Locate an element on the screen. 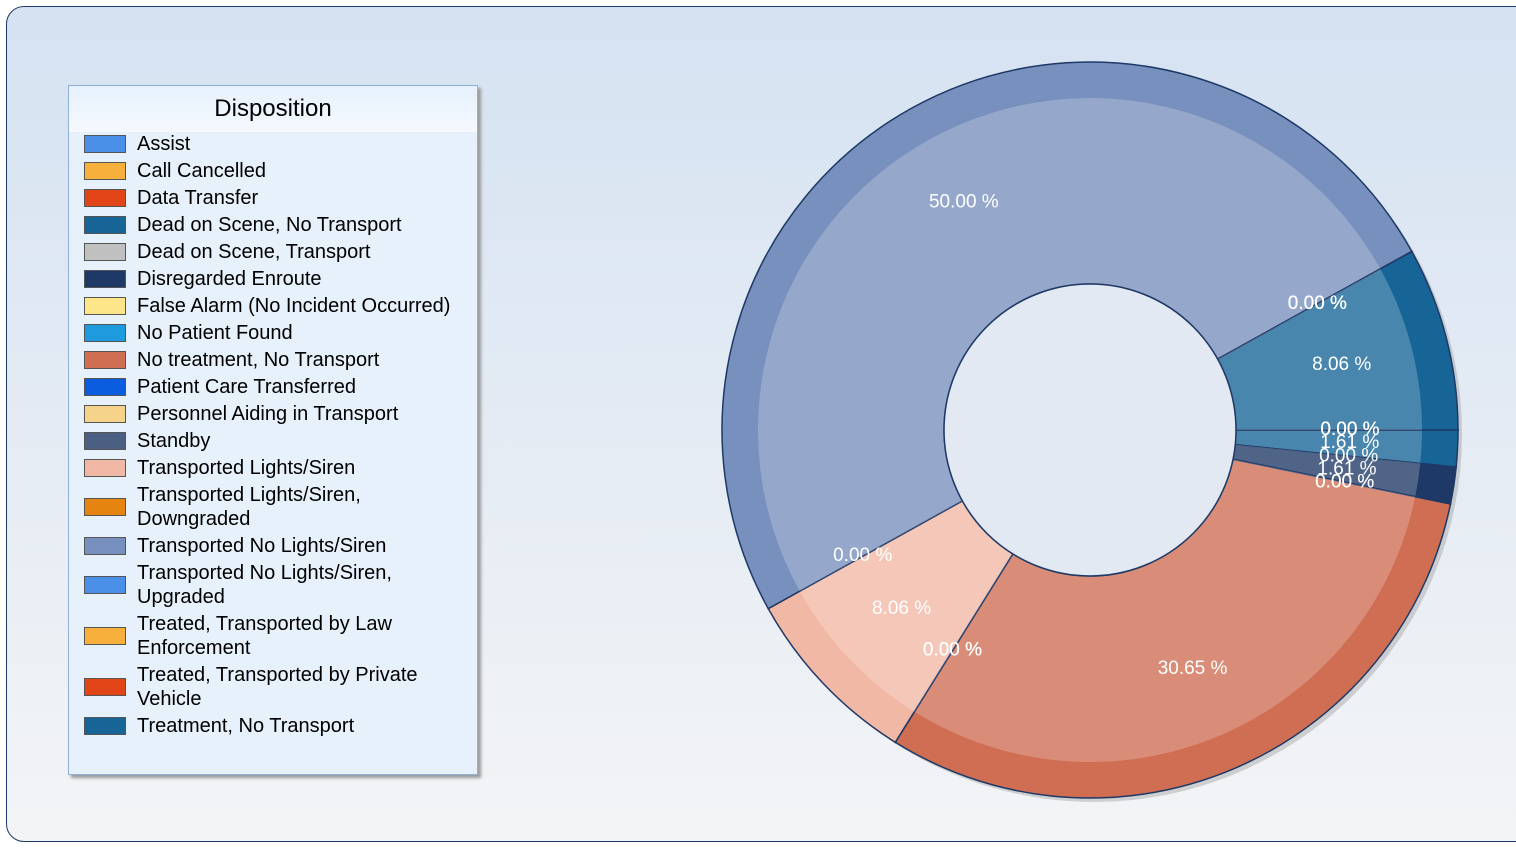 The width and height of the screenshot is (1516, 848). legend-label: Personnel Aiding in Transport is located at coordinates (268, 414).